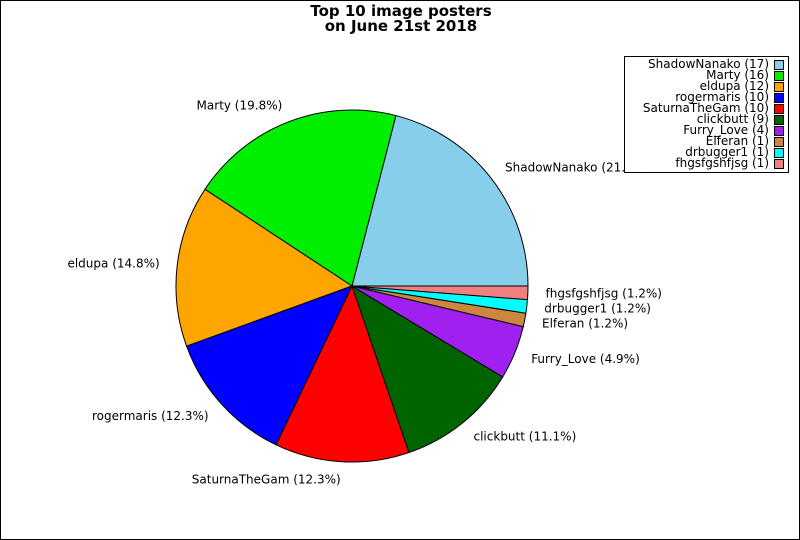  I want to click on pie-slice-marty, so click(300, 198).